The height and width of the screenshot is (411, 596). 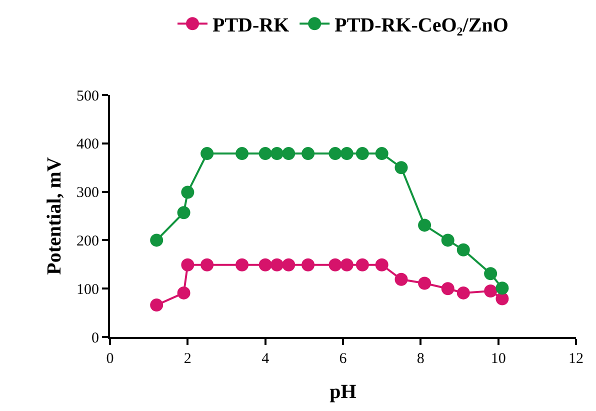 I want to click on y-tick-label: 300, so click(x=87, y=193).